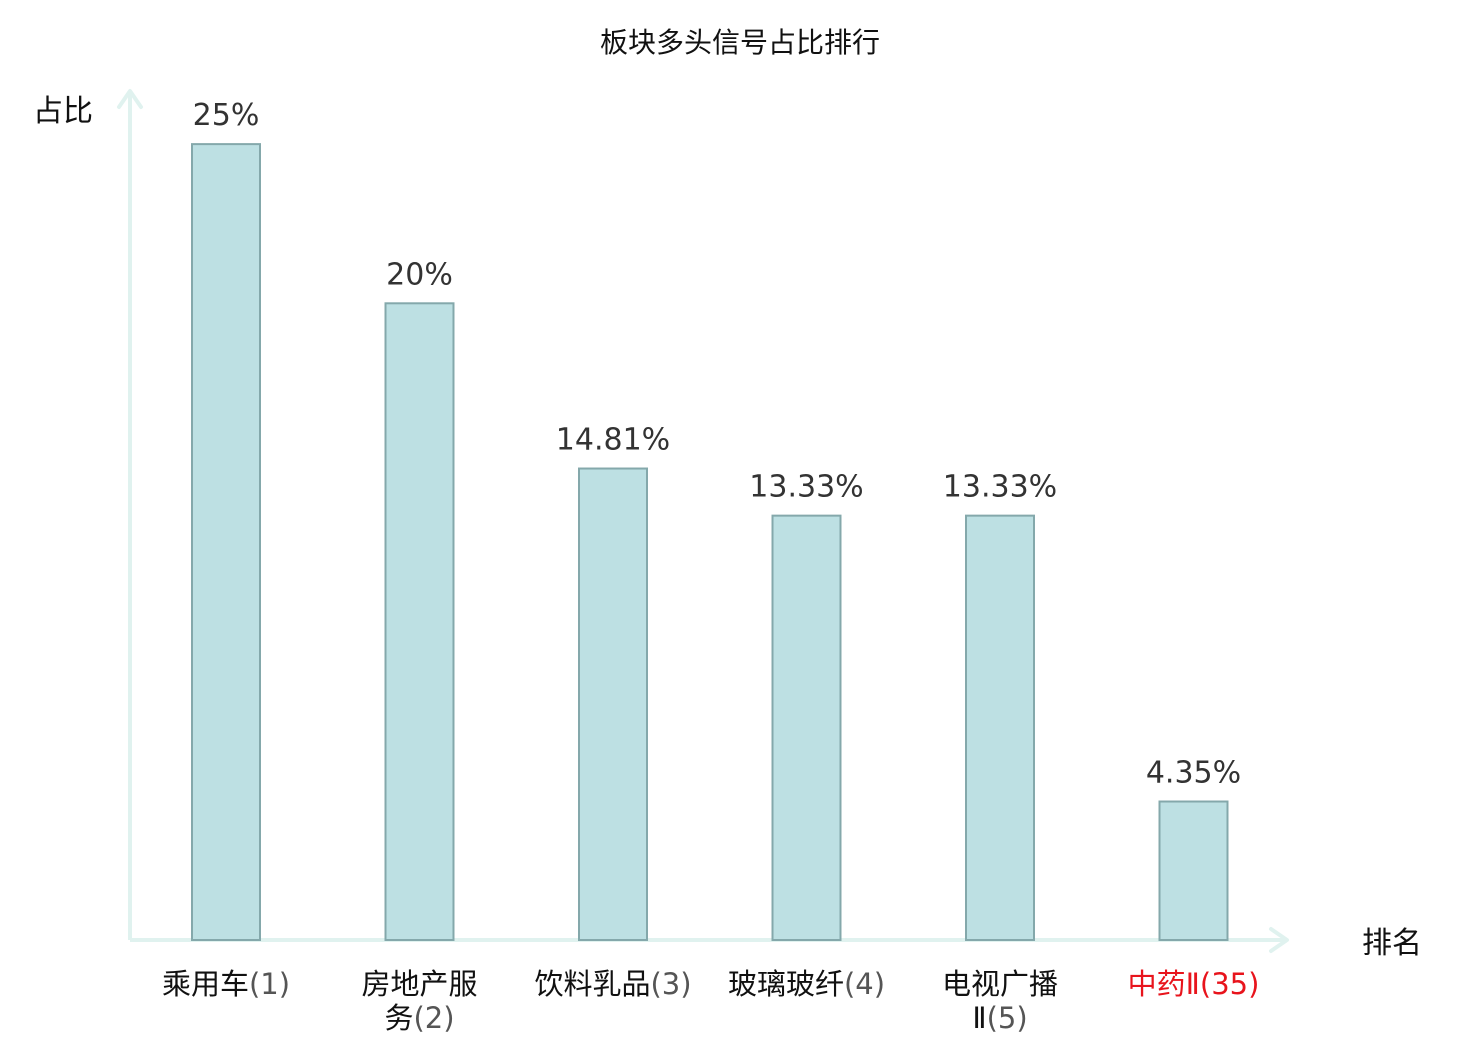  Describe the element at coordinates (1000, 487) in the screenshot. I see `value-label-5: 13.33%` at that location.